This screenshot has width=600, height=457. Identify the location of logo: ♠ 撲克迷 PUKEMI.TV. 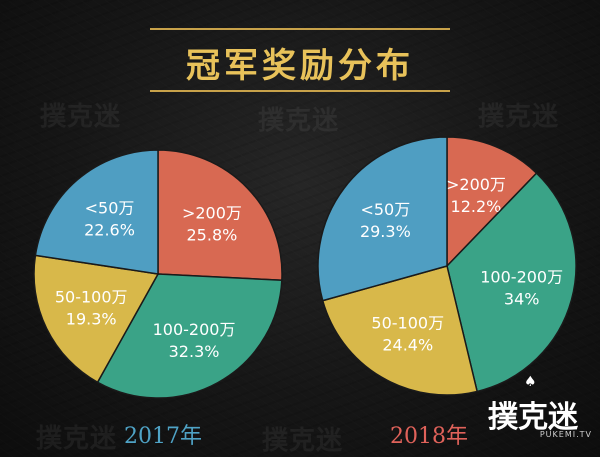
(533, 409).